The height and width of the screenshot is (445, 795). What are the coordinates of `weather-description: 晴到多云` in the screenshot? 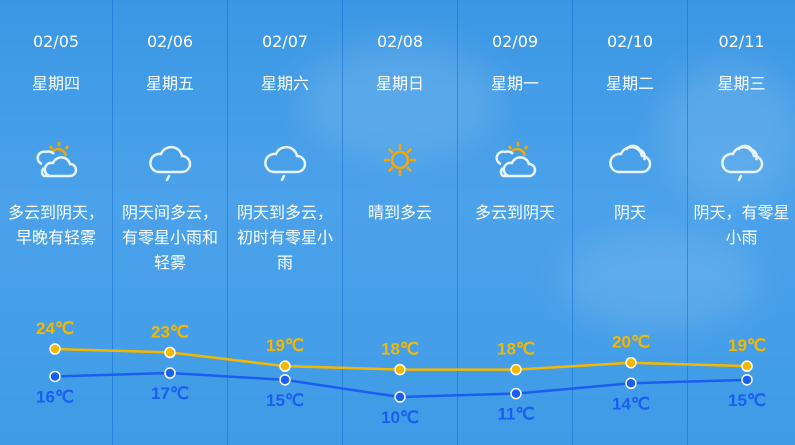 It's located at (399, 212).